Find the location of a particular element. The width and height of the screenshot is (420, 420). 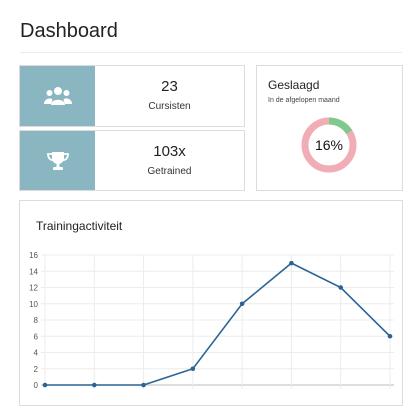

y-tick-label: 10 is located at coordinates (33, 304).